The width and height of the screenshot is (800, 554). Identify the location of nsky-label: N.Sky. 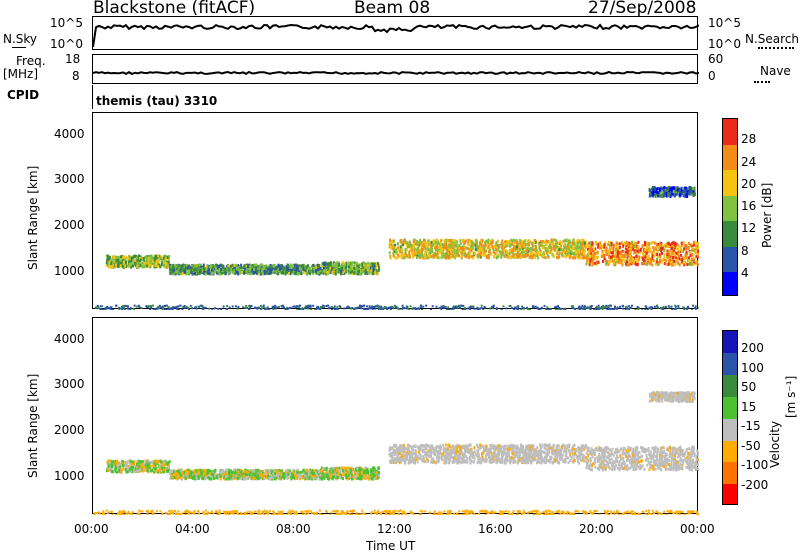
(20, 39).